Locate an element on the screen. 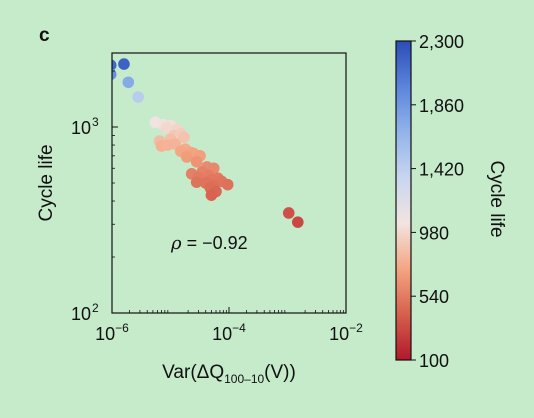 The width and height of the screenshot is (534, 418). colorbar-gradient is located at coordinates (403, 200).